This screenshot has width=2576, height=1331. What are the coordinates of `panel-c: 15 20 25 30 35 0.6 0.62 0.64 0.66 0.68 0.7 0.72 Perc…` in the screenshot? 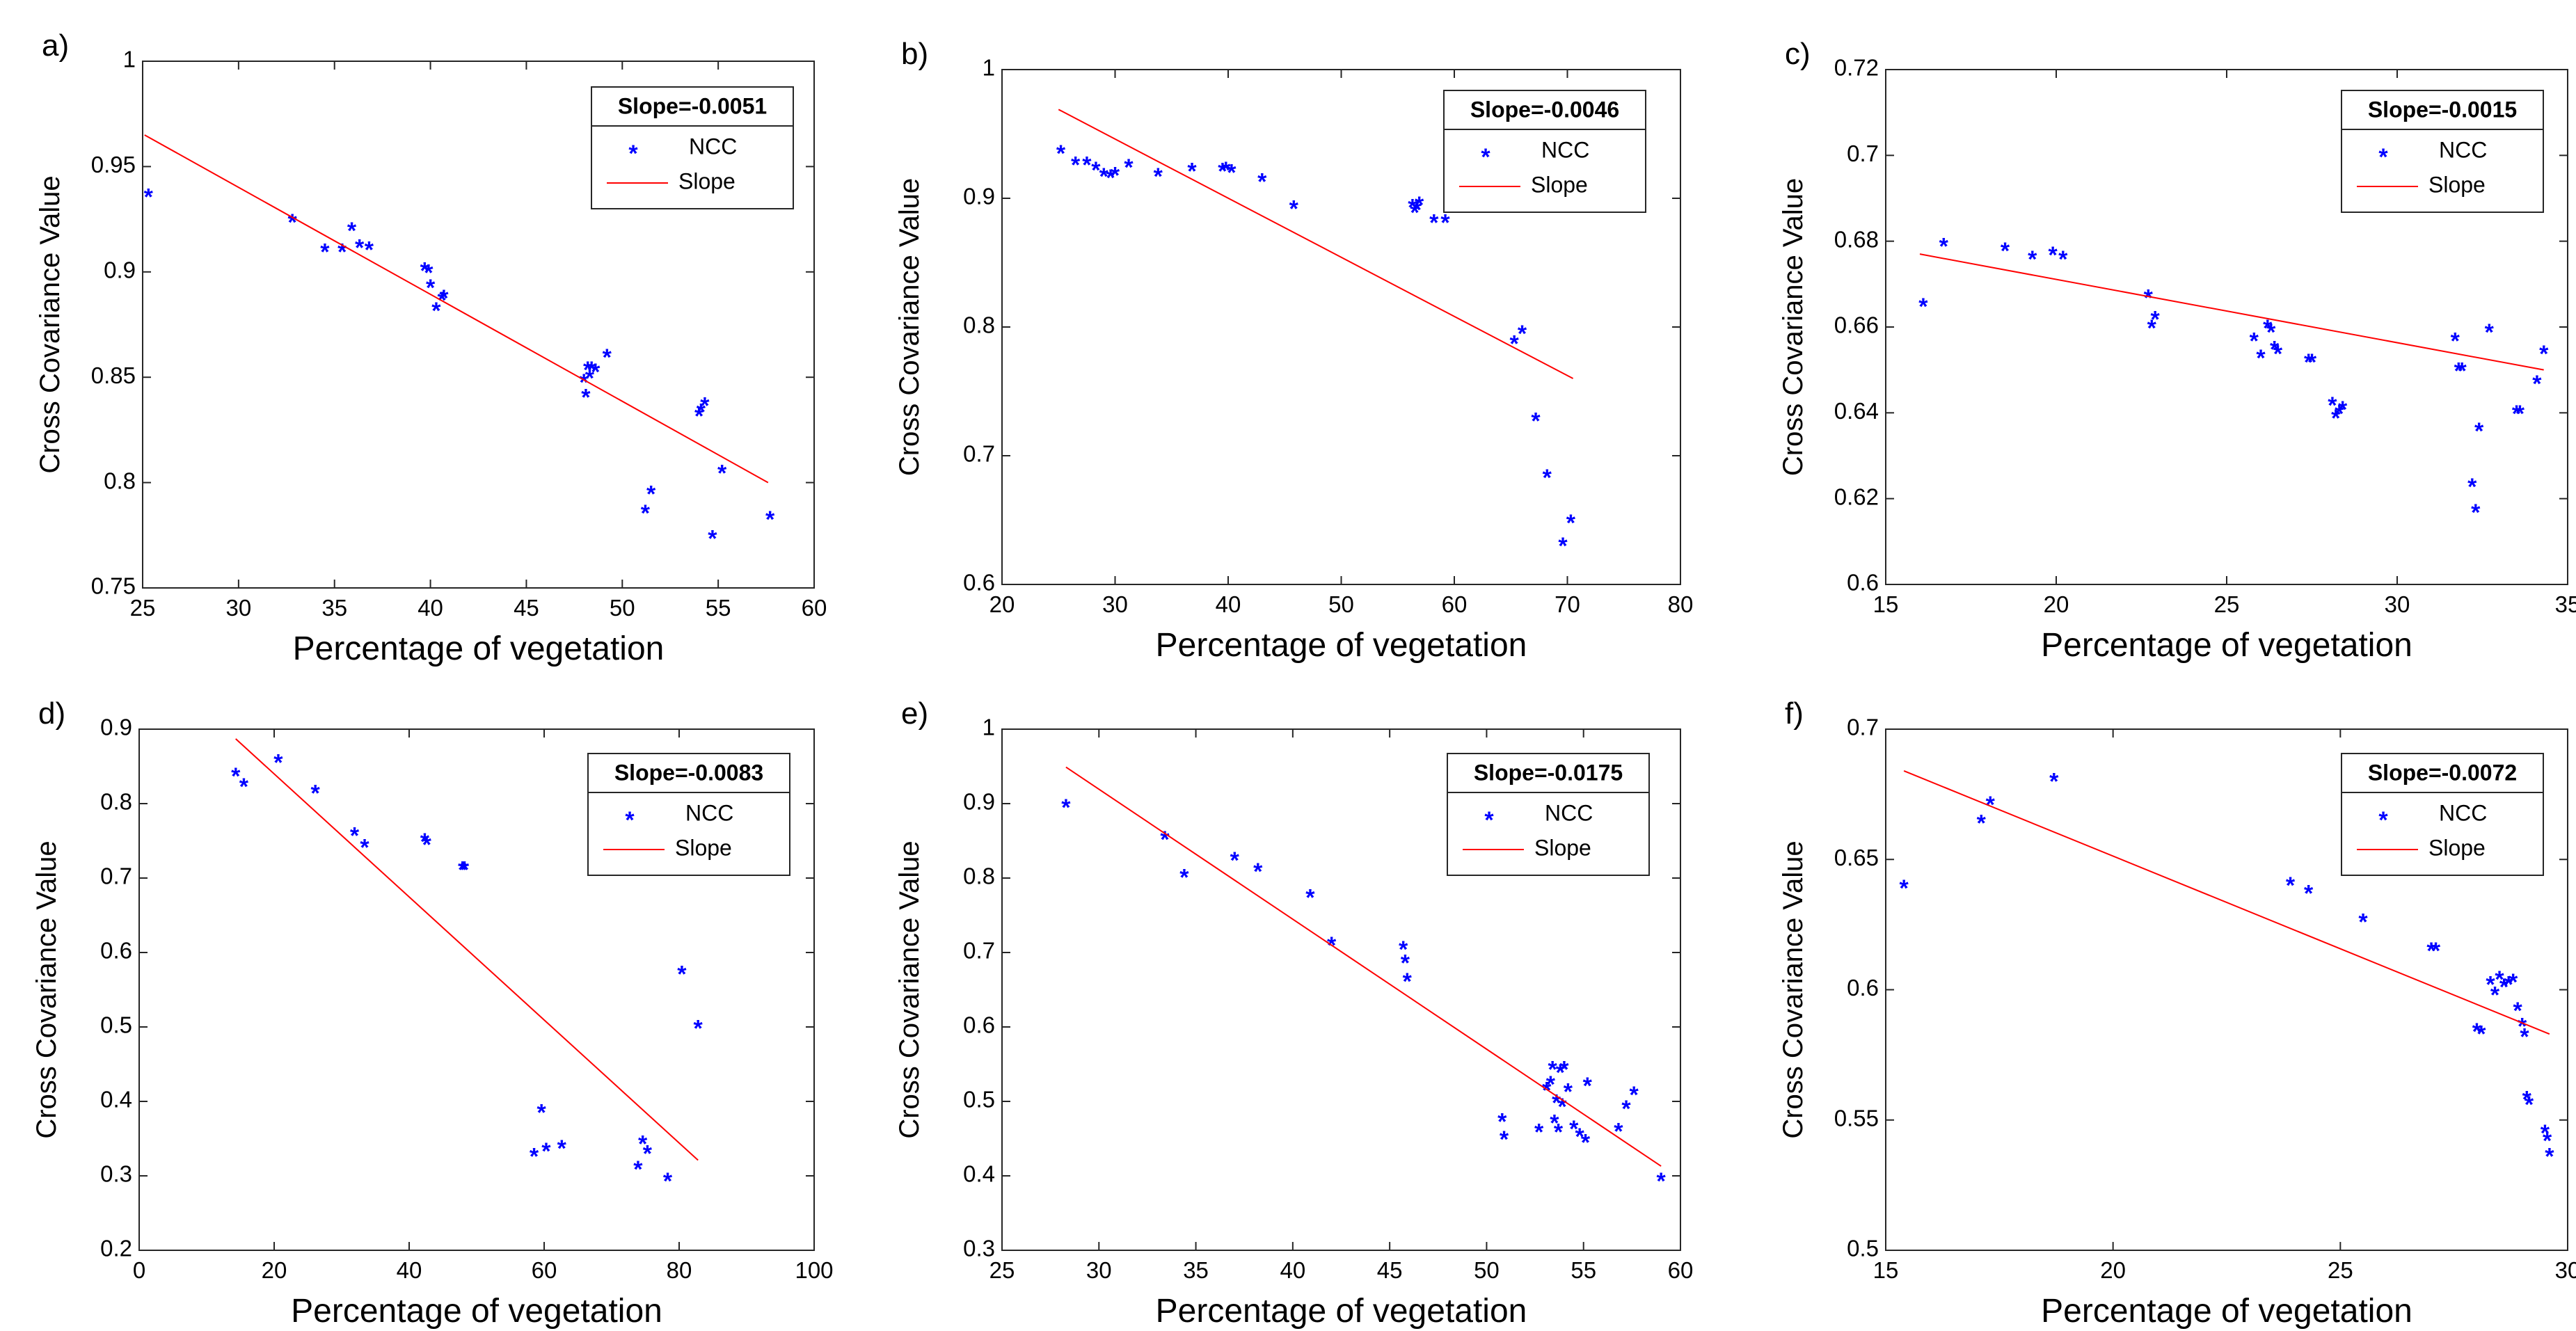 It's located at (2177, 350).